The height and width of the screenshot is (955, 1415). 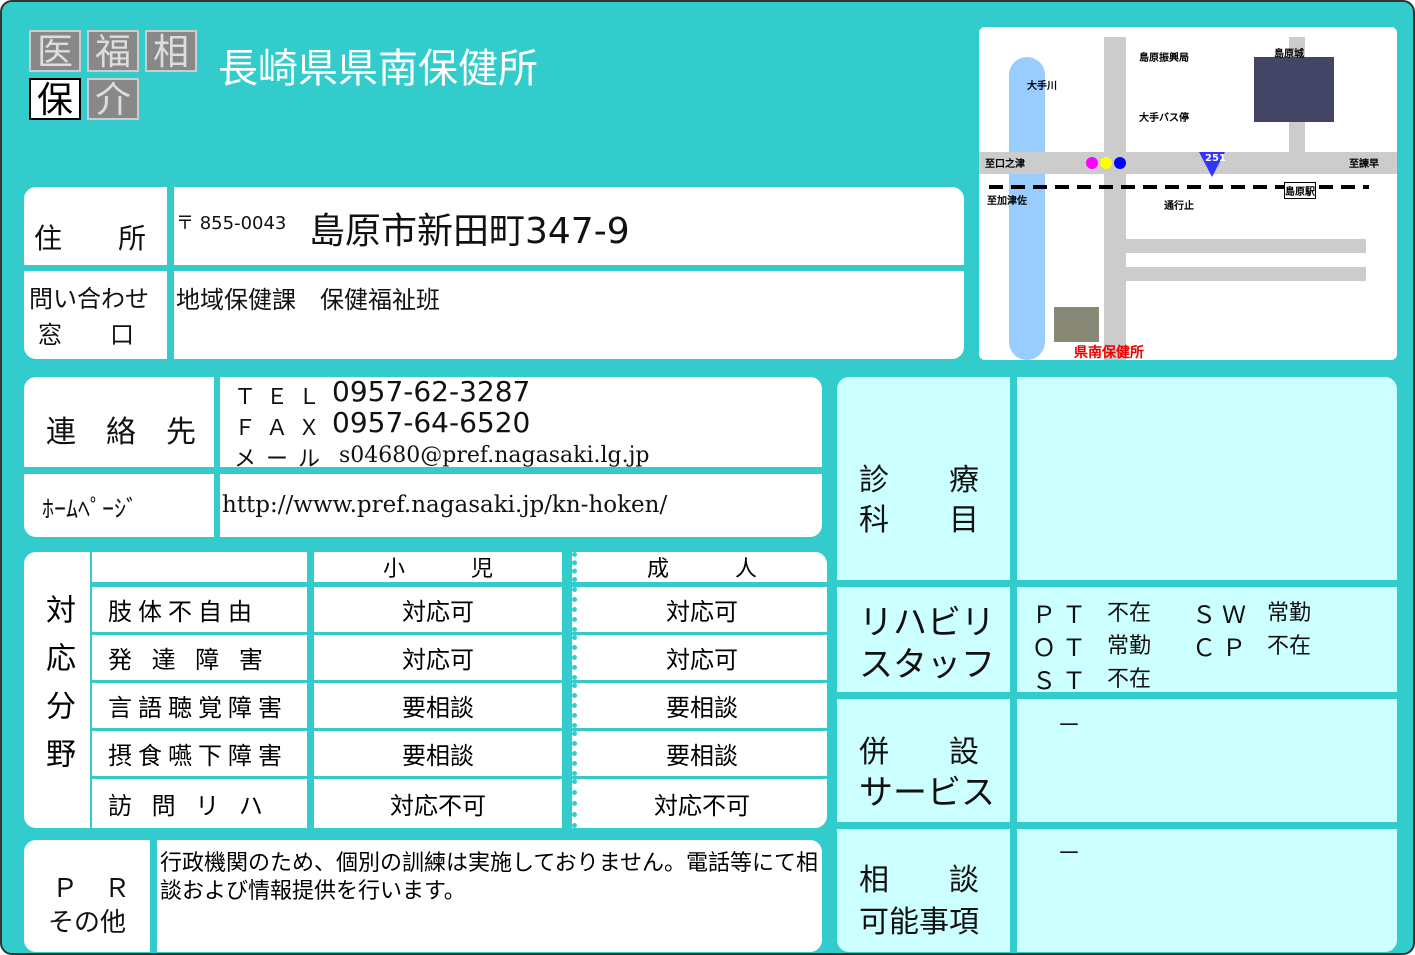 I want to click on homepage-label: ﾎｰﾑﾍﾟｰｼﾞ, so click(x=90, y=509).